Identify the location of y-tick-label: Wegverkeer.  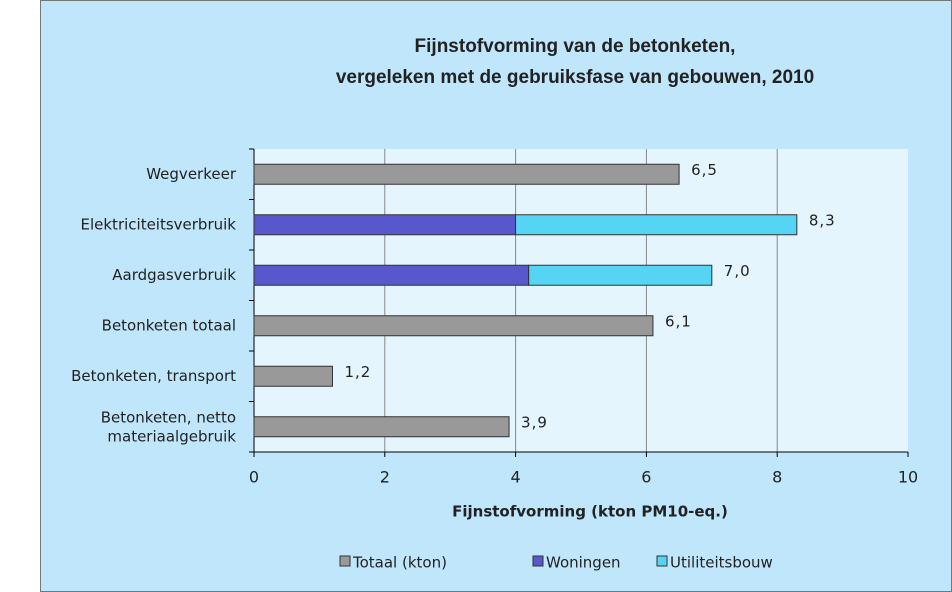
(191, 174).